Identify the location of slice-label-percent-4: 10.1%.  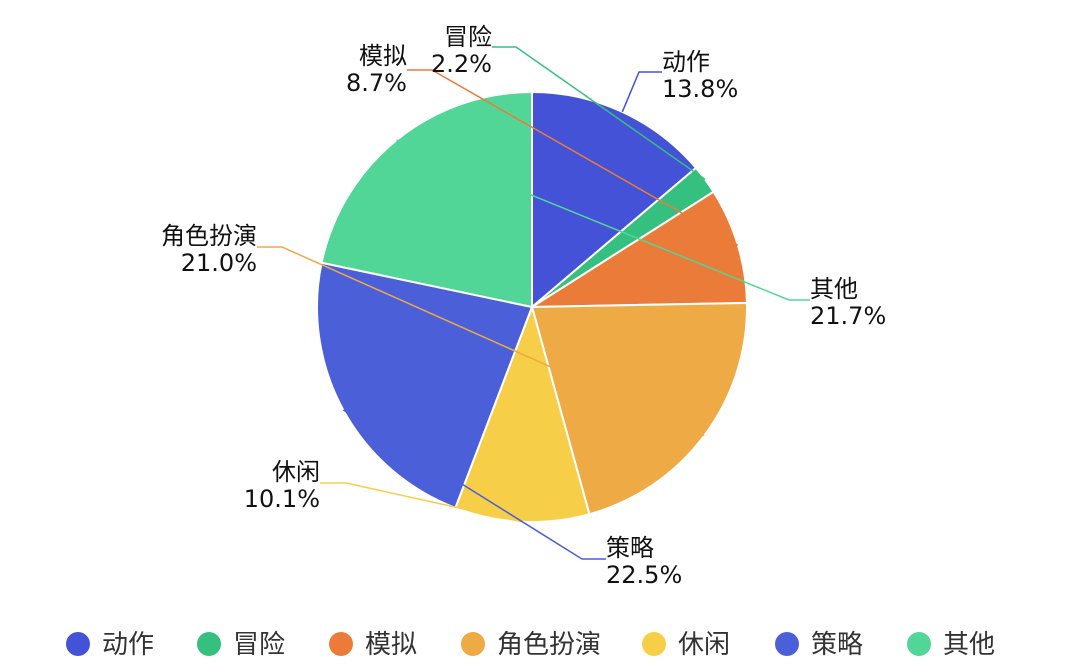
(282, 499).